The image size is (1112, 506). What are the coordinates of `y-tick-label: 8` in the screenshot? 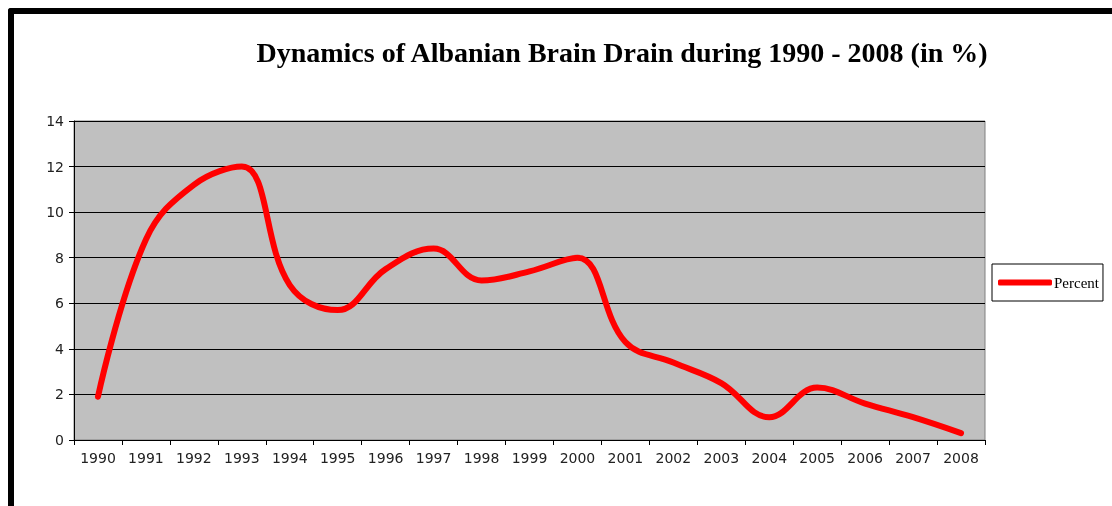 It's located at (59, 257).